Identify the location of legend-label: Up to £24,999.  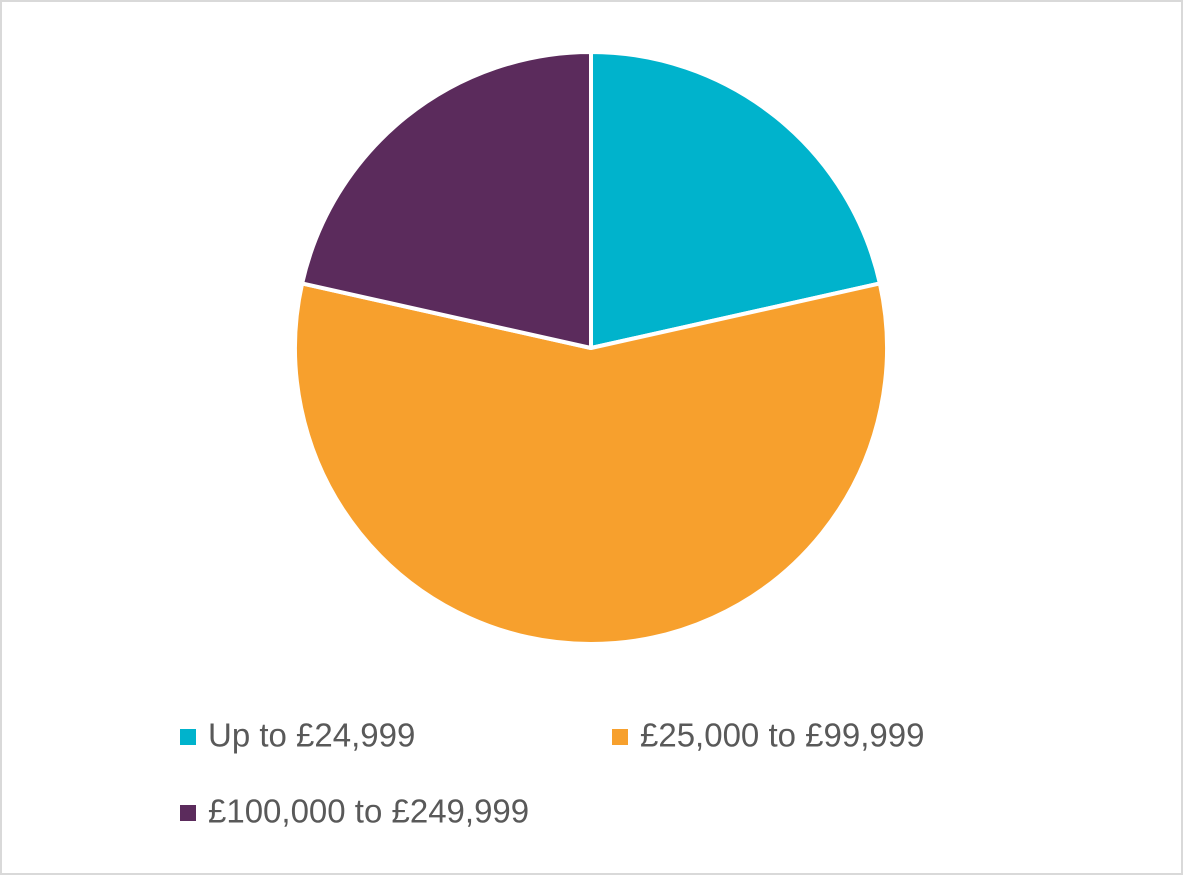
(311, 735).